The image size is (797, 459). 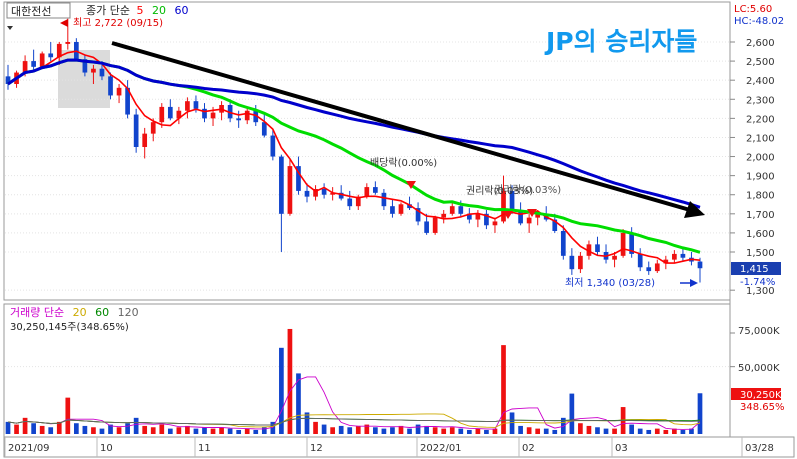 I want to click on price-tick-label: 2,500, so click(x=760, y=62).